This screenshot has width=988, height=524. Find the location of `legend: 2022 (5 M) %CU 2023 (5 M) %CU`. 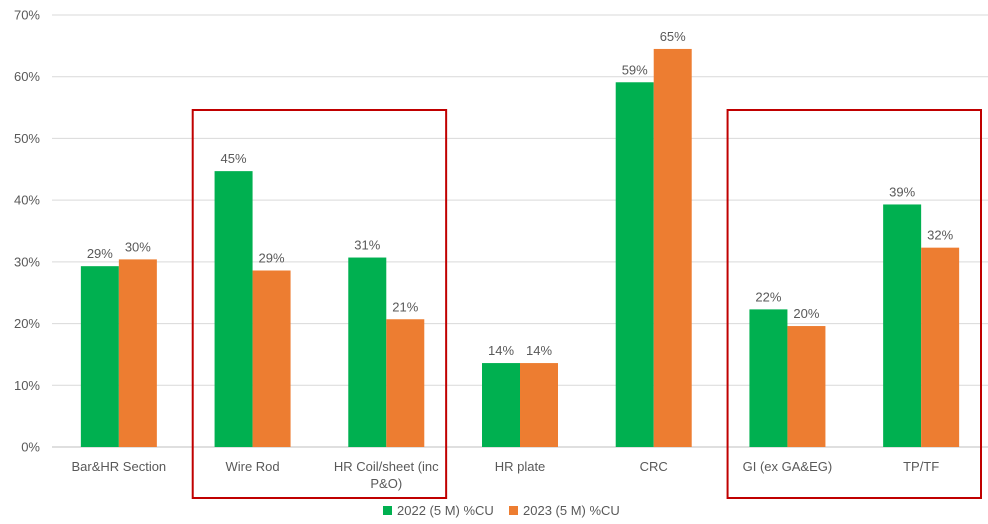

legend: 2022 (5 M) %CU 2023 (5 M) %CU is located at coordinates (501, 510).